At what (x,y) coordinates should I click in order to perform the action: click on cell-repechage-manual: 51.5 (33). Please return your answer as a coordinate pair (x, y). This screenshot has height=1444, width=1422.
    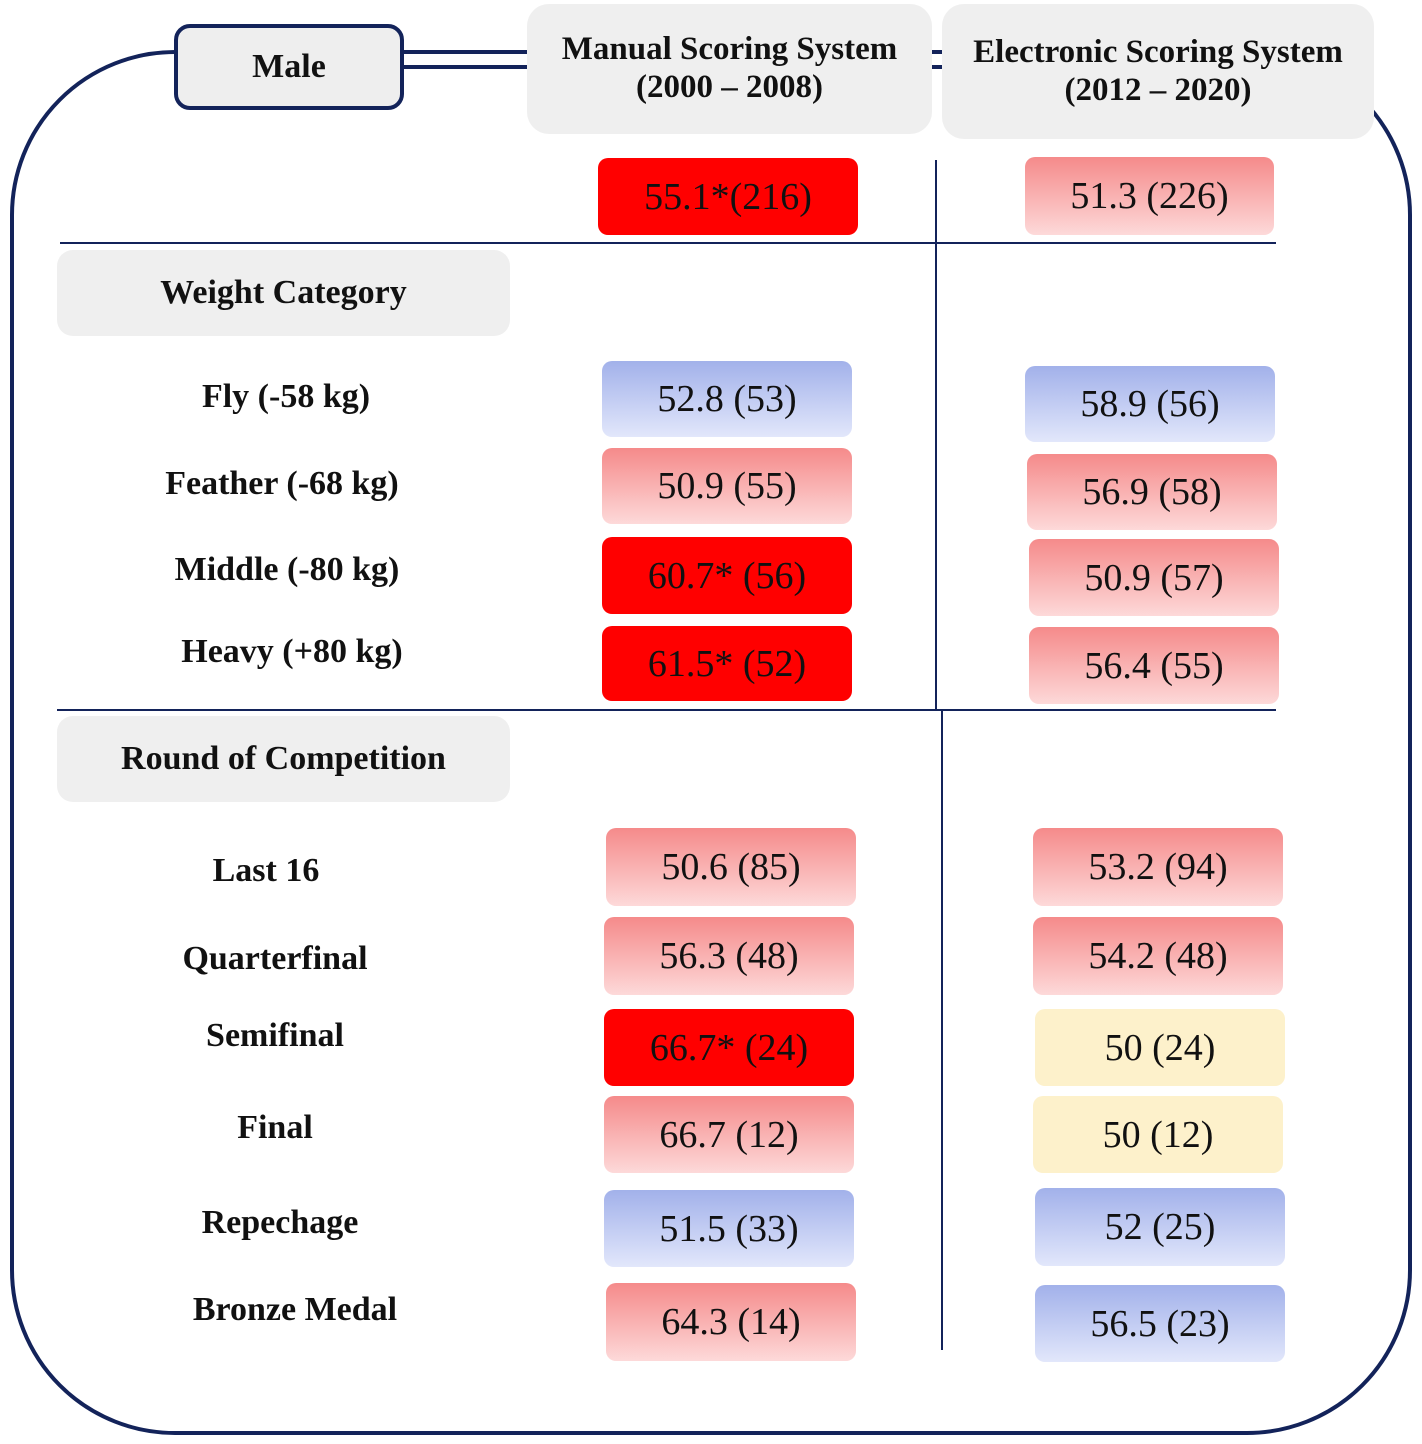
    Looking at the image, I should click on (729, 1228).